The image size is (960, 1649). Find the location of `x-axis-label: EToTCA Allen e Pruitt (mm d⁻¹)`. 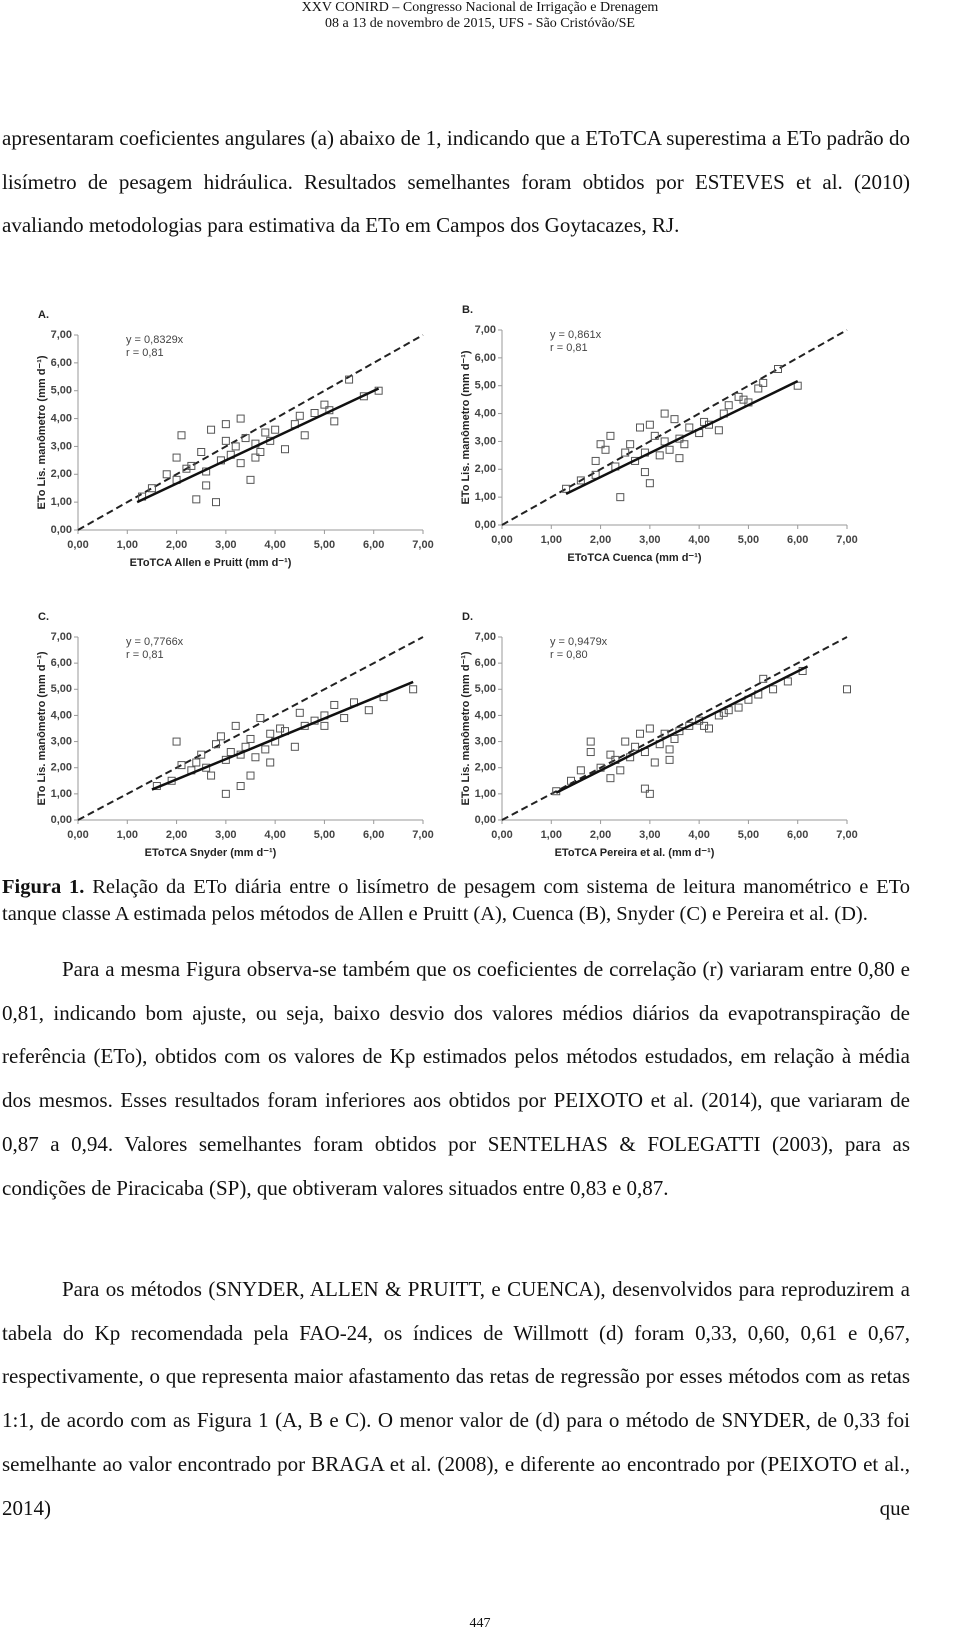

x-axis-label: EToTCA Allen e Pruitt (mm d⁻¹) is located at coordinates (211, 563).